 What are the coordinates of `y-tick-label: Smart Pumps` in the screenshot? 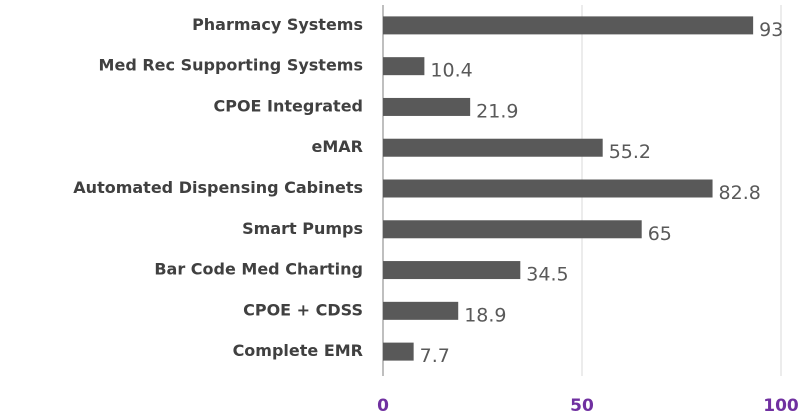 It's located at (302, 228).